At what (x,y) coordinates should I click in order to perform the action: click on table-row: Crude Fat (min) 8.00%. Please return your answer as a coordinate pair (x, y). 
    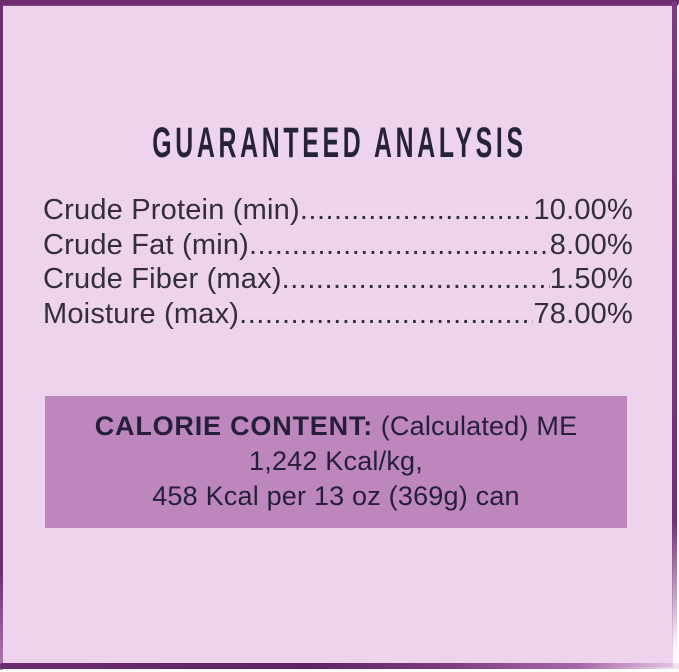
    Looking at the image, I should click on (338, 245).